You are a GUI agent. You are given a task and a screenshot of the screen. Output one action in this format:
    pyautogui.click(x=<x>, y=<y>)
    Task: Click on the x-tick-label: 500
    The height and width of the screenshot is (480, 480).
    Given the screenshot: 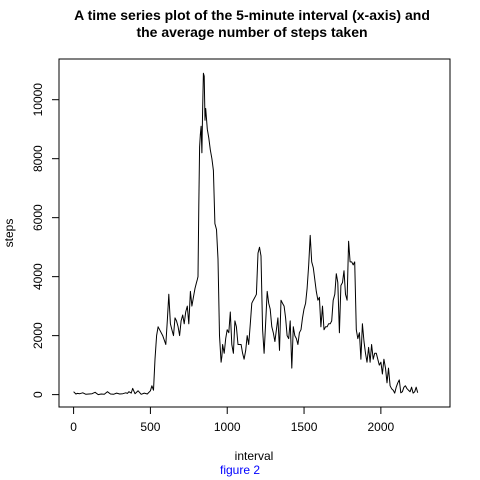 What is the action you would take?
    pyautogui.click(x=150, y=427)
    